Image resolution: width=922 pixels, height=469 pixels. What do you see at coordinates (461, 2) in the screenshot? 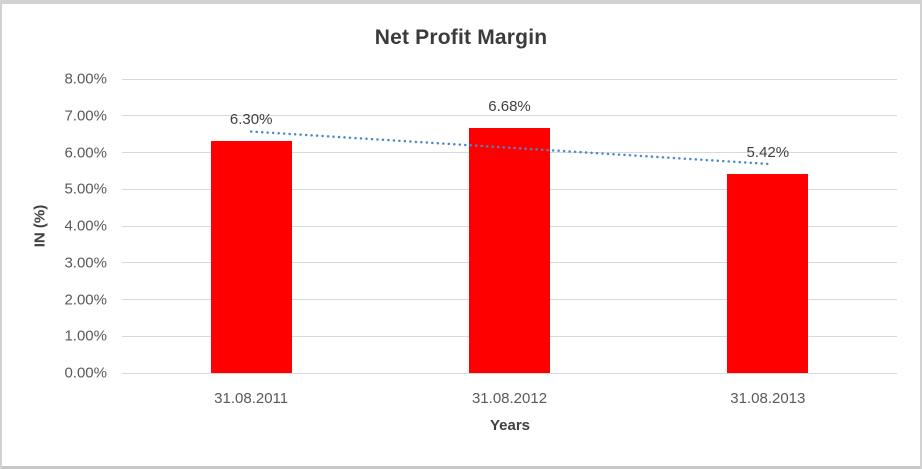
I see `chart-border-top` at bounding box center [461, 2].